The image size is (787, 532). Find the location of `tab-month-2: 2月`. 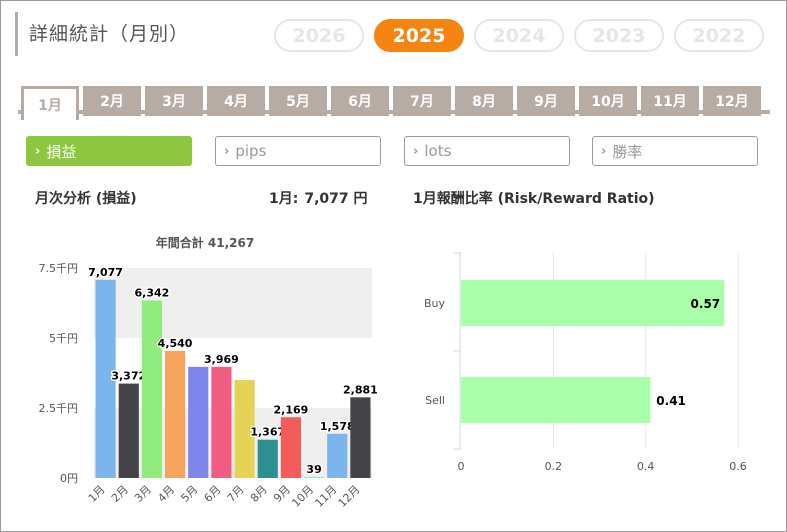

tab-month-2: 2月 is located at coordinates (112, 101).